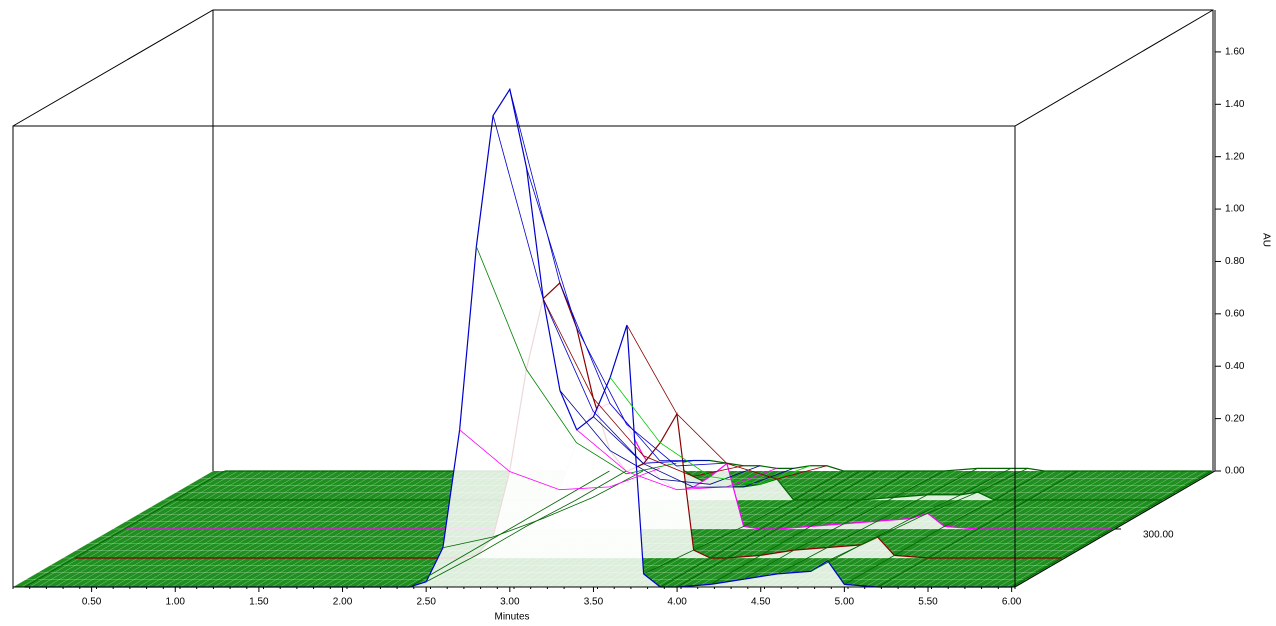 The image size is (1276, 626). I want to click on y-tick-label: 1.20, so click(1235, 156).